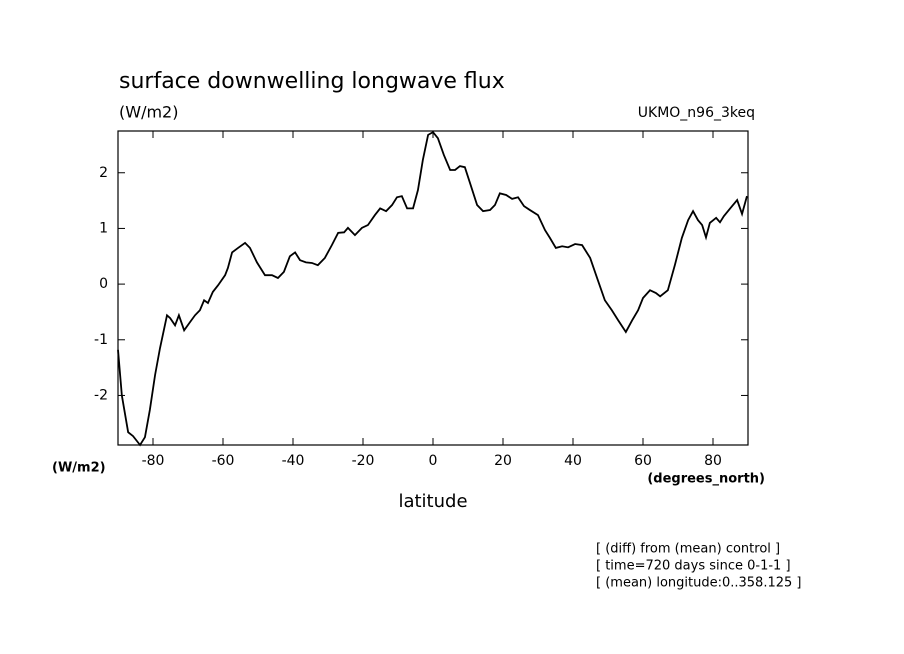 This screenshot has height=654, width=904. Describe the element at coordinates (103, 284) in the screenshot. I see `y-tick-label: 0` at that location.